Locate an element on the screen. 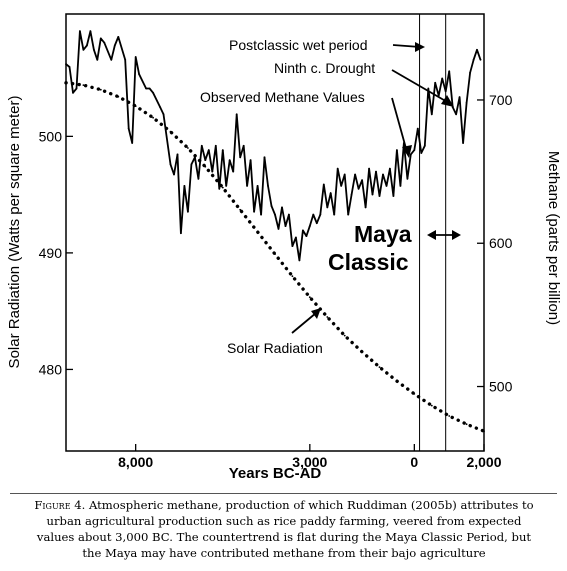  annotation-postclassic-wet-period: Postclassic wet period is located at coordinates (298, 45).